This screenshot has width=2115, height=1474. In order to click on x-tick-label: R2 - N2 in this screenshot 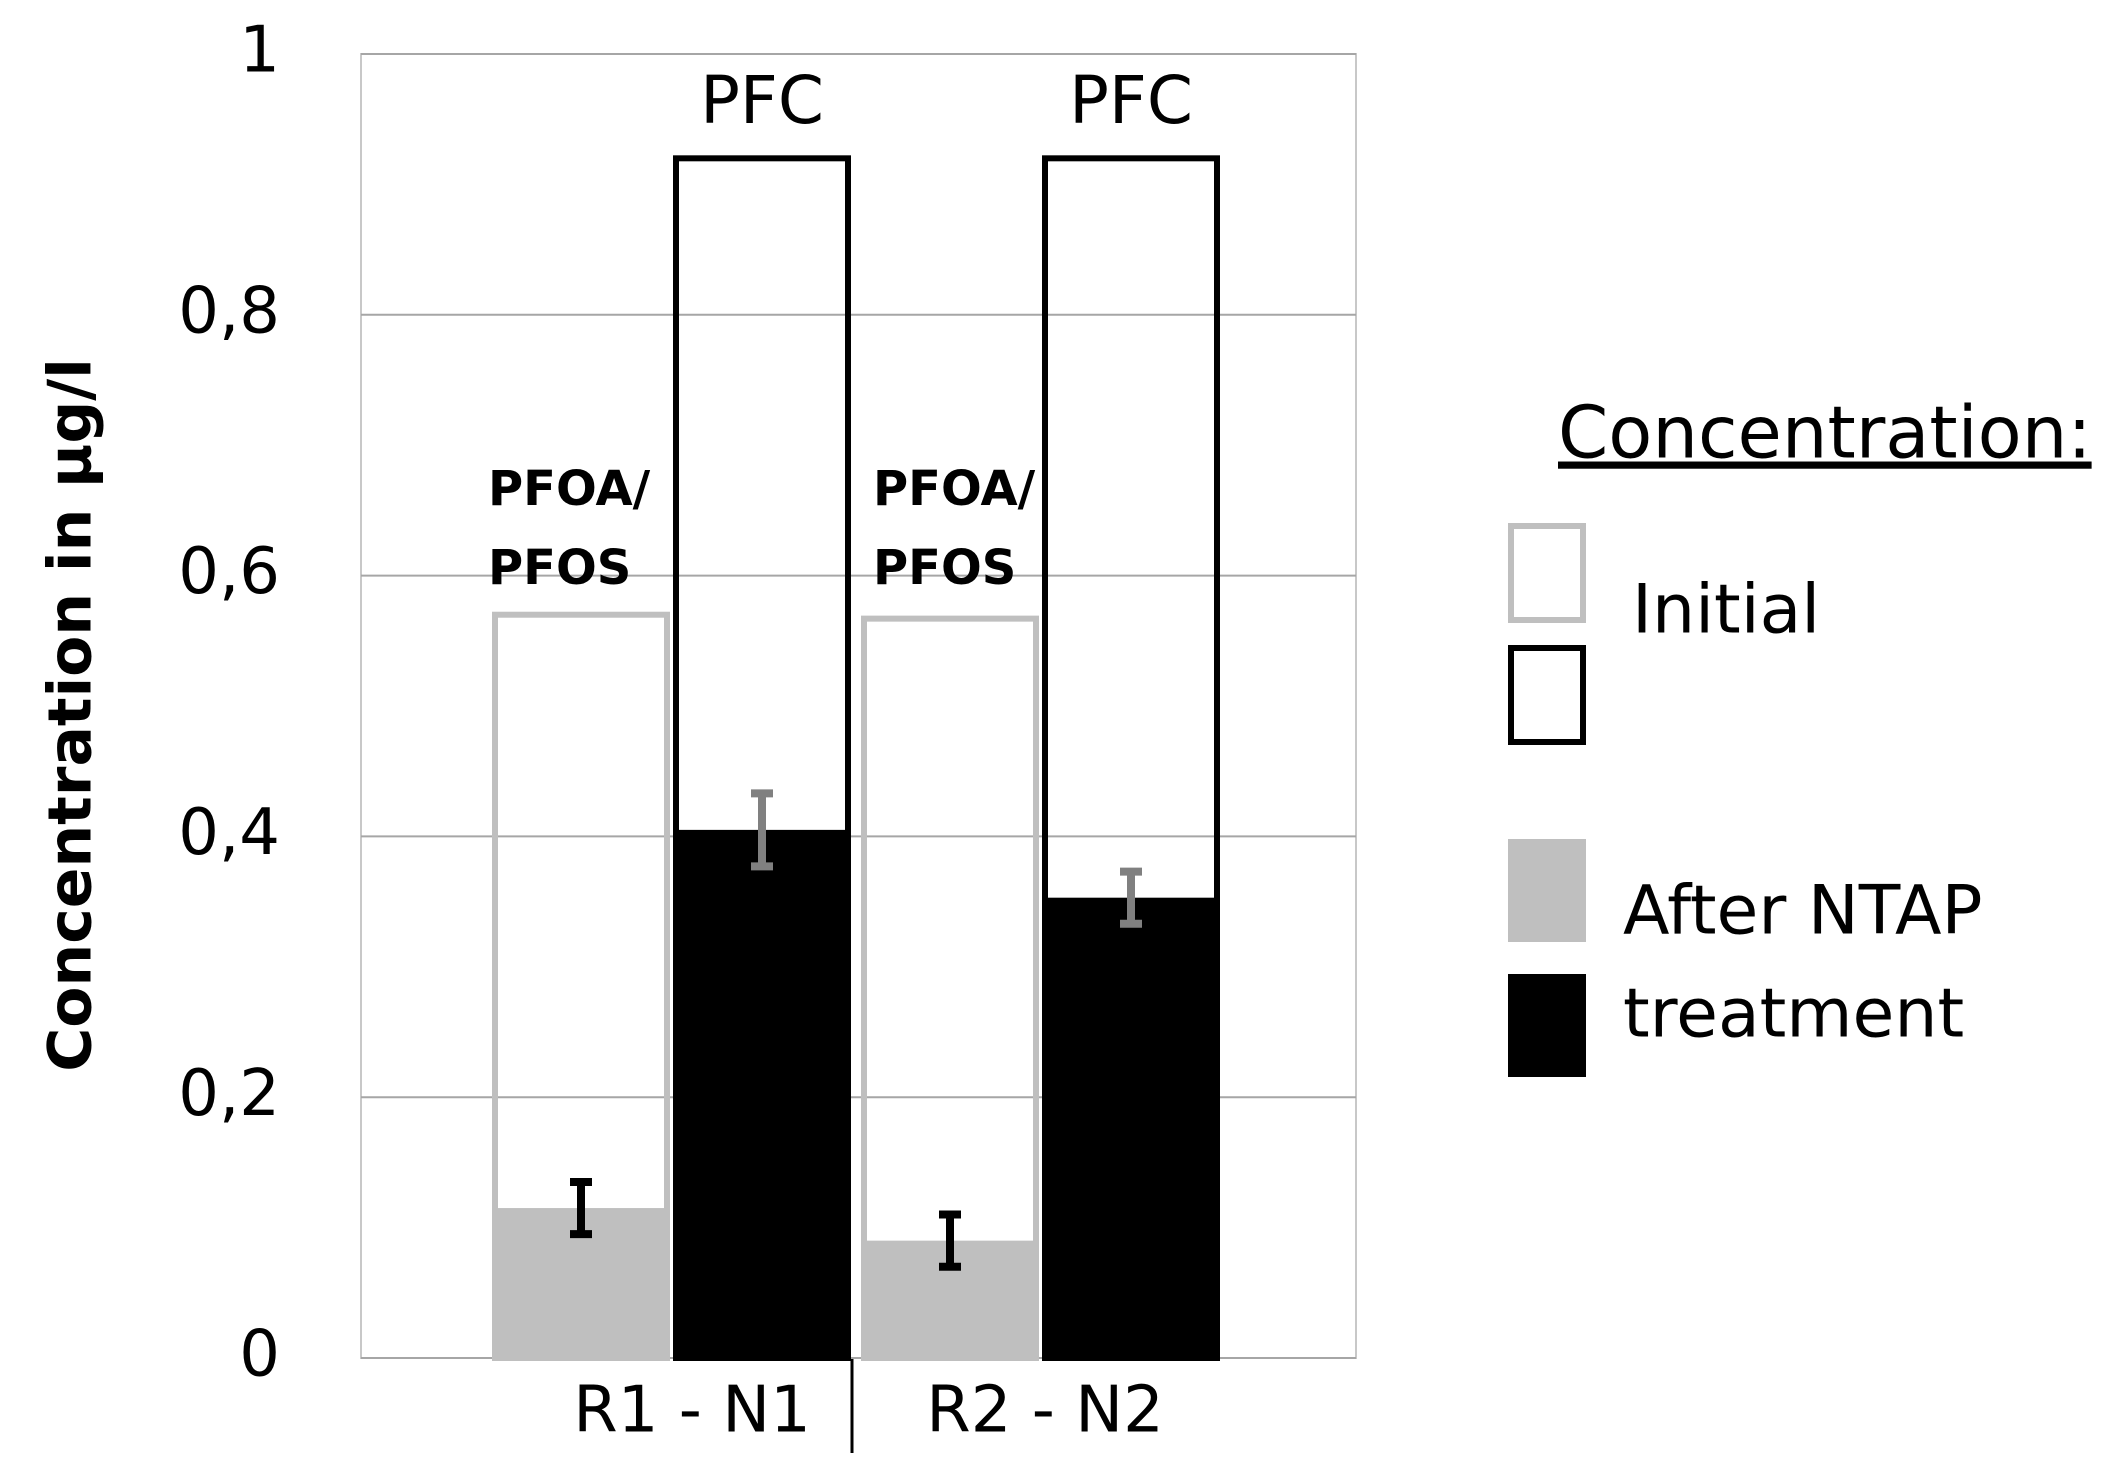, I will do `click(1045, 1411)`.